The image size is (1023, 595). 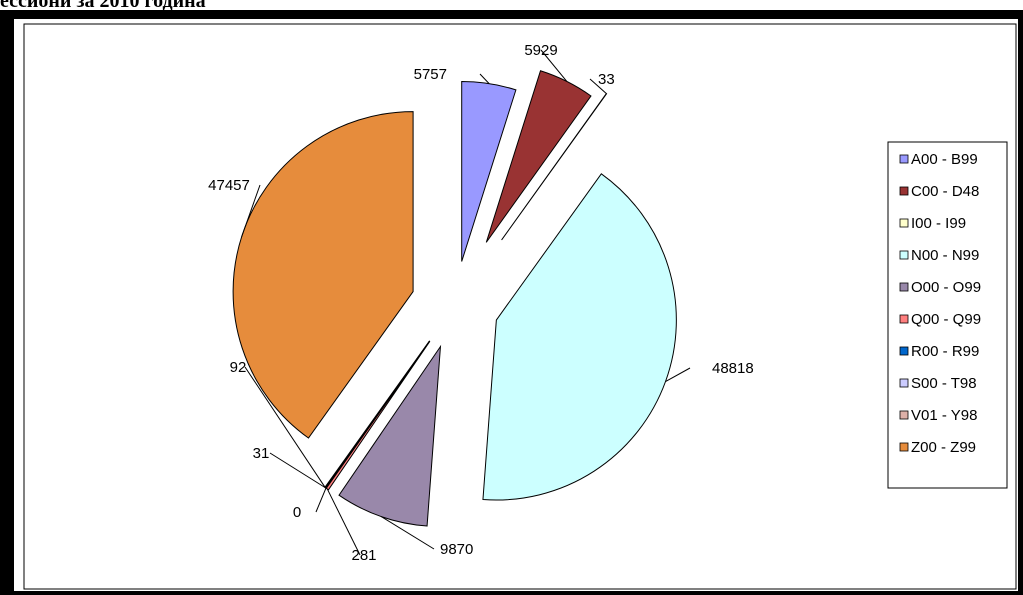 What do you see at coordinates (943, 447) in the screenshot?
I see `legend-entry-label: Z00 - Z99` at bounding box center [943, 447].